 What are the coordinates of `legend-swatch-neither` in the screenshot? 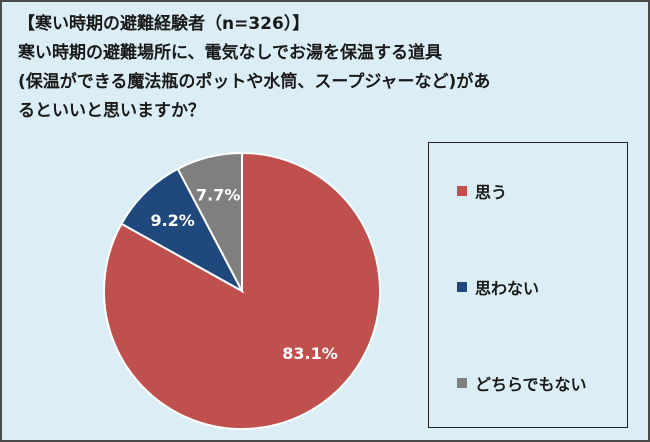 It's located at (462, 383).